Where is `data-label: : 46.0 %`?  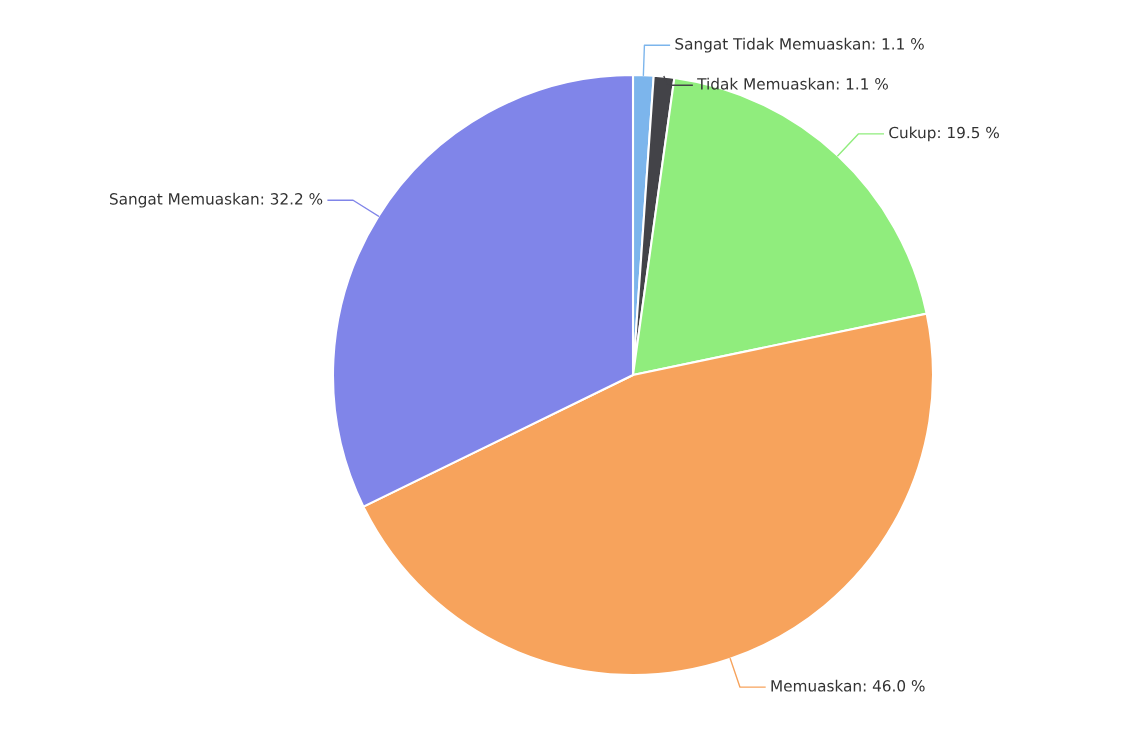 data-label: : 46.0 % is located at coordinates (894, 686).